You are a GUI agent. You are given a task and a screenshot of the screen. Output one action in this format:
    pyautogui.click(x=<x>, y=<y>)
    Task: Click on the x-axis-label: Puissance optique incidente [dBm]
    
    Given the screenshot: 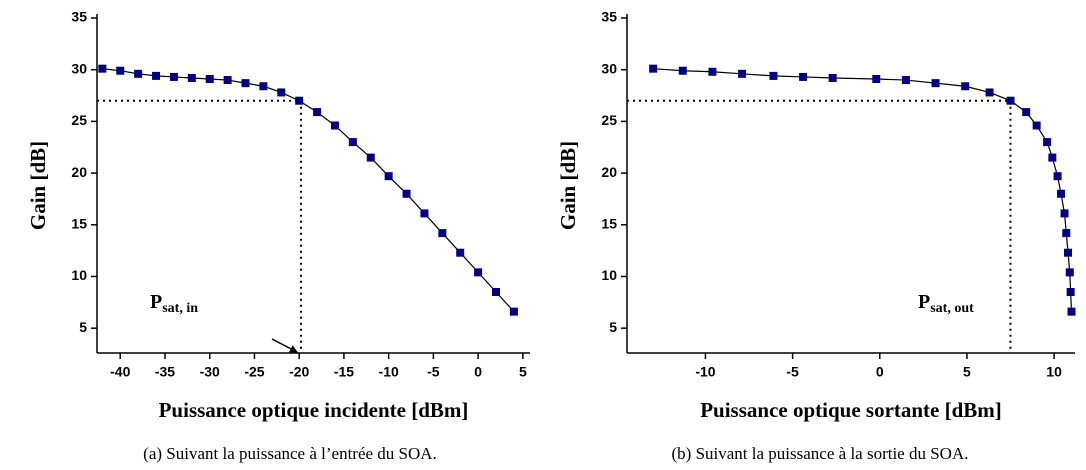 What is the action you would take?
    pyautogui.click(x=314, y=410)
    